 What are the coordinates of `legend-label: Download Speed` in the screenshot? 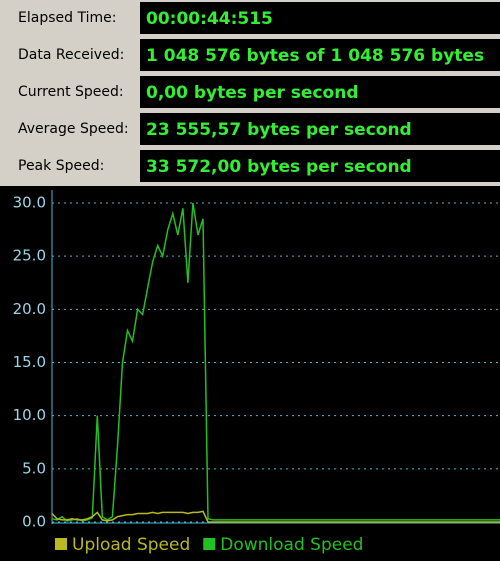 It's located at (291, 545).